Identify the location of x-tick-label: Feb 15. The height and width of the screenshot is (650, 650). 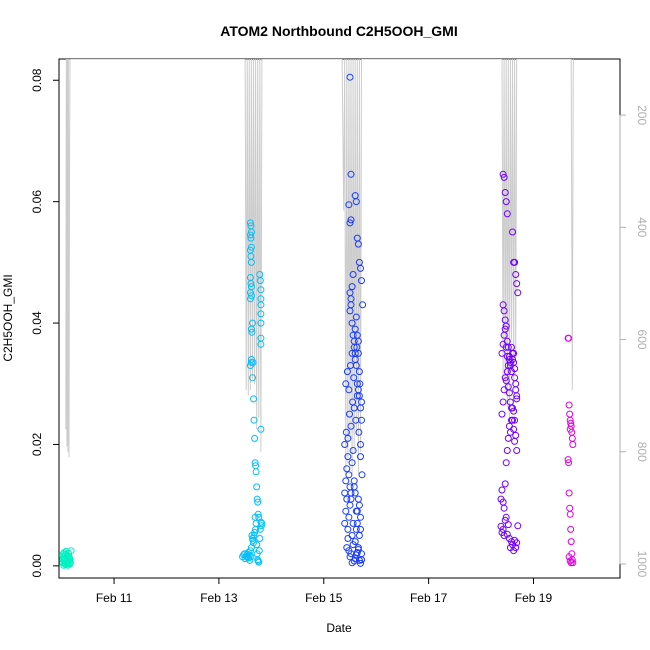
(324, 598).